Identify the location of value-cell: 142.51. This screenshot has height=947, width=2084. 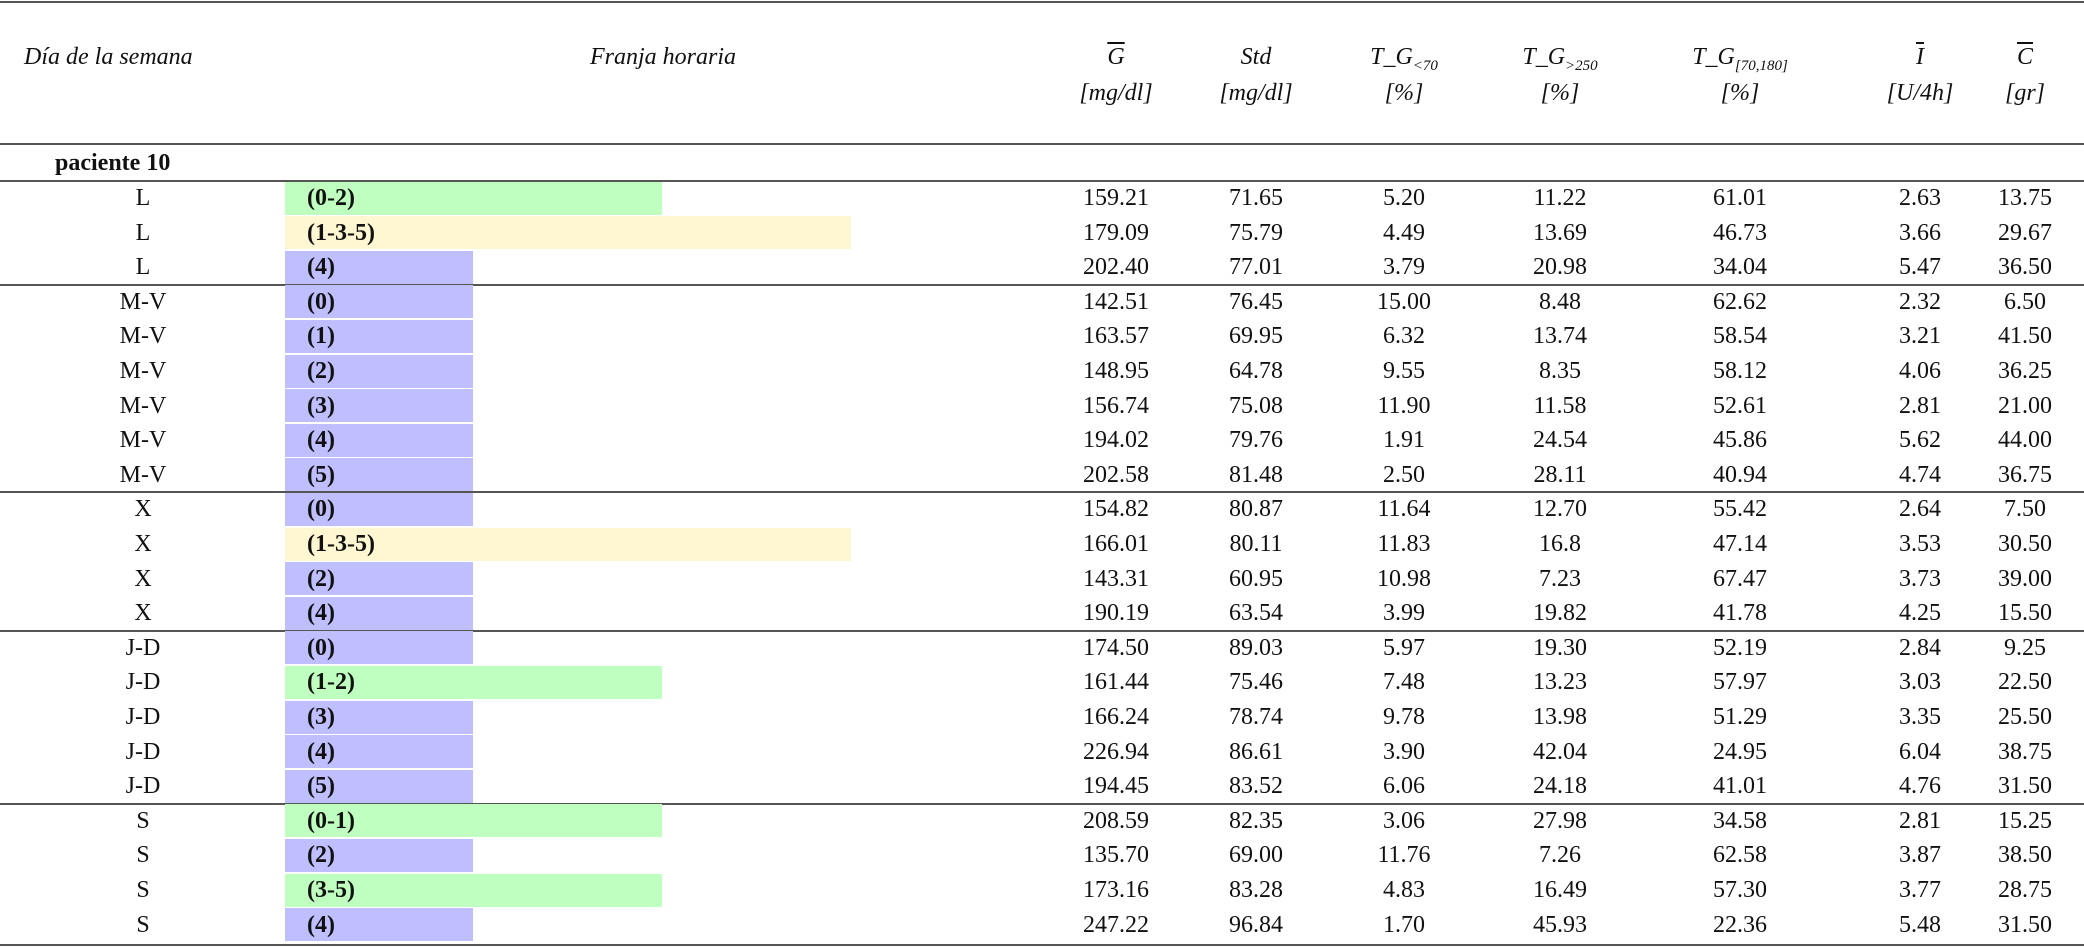
(1116, 301).